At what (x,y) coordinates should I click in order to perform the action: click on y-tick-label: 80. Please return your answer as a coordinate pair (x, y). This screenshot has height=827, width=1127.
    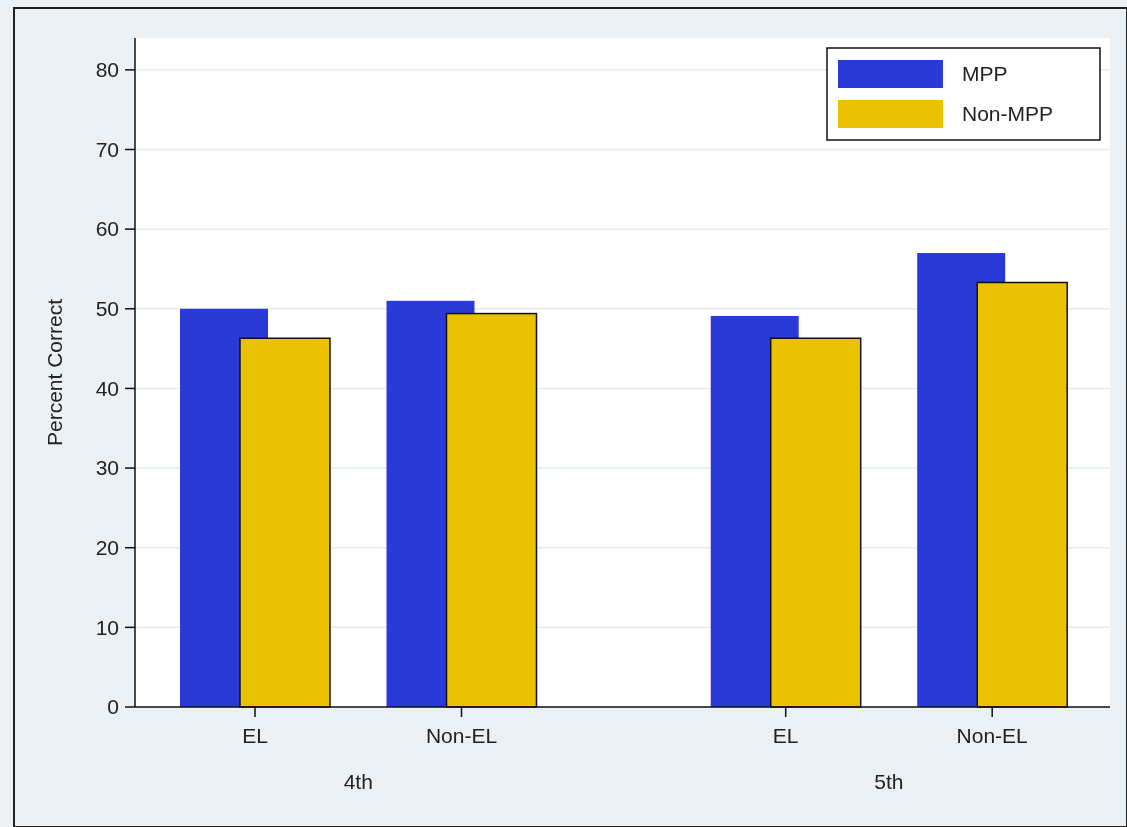
    Looking at the image, I should click on (107, 70).